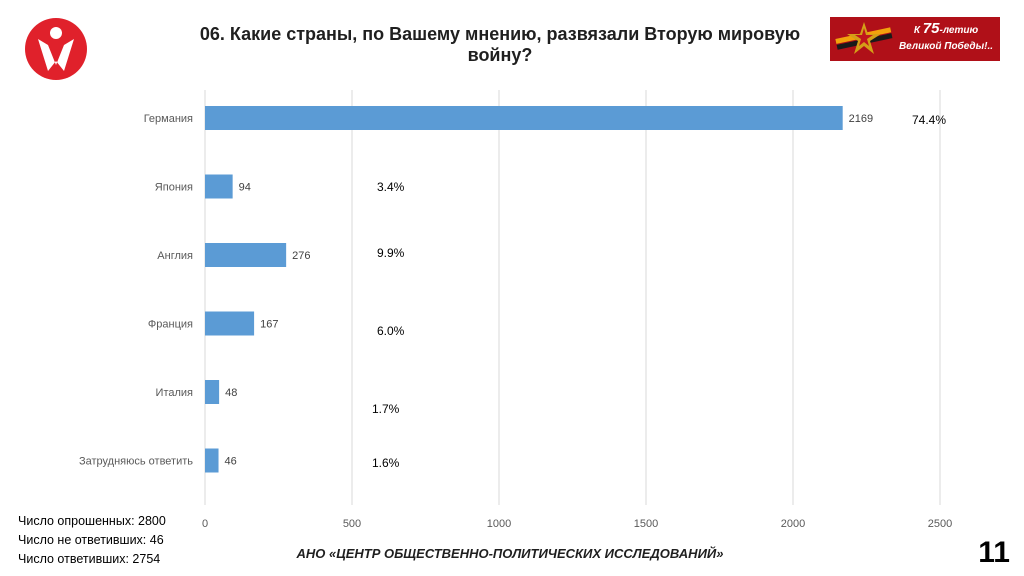 This screenshot has height=576, width=1024. What do you see at coordinates (386, 463) in the screenshot?
I see `percent-label: 1.6%` at bounding box center [386, 463].